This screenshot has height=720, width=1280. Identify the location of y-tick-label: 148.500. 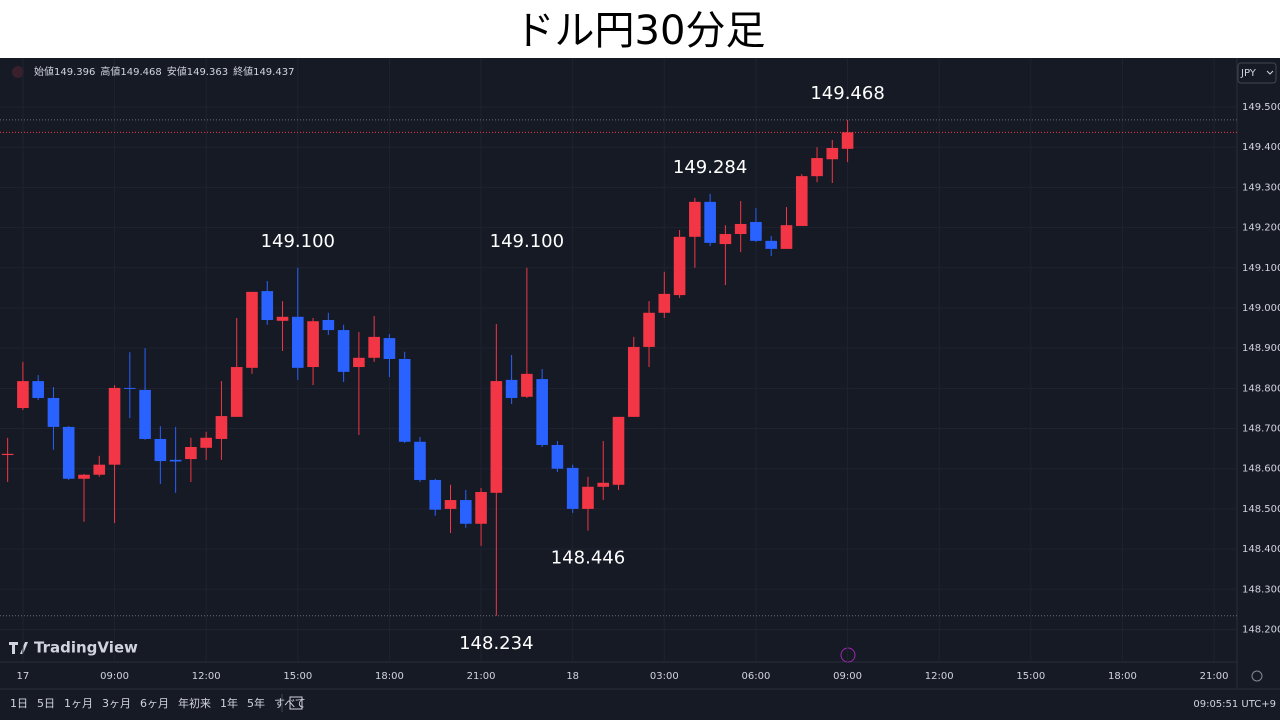
(1261, 509).